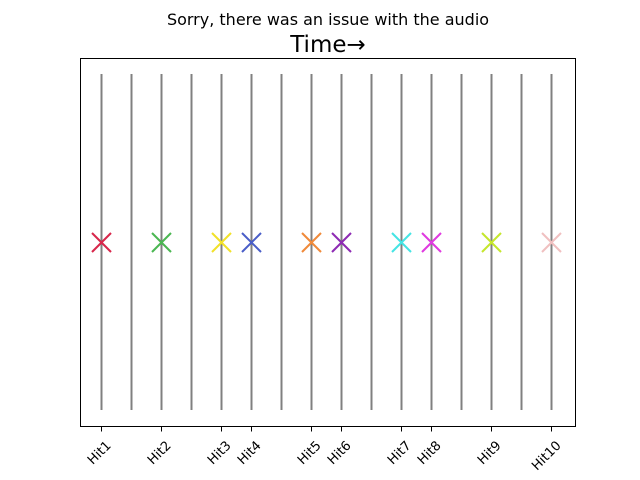 The width and height of the screenshot is (640, 480). I want to click on x-tick-label-8: Hit8, so click(430, 453).